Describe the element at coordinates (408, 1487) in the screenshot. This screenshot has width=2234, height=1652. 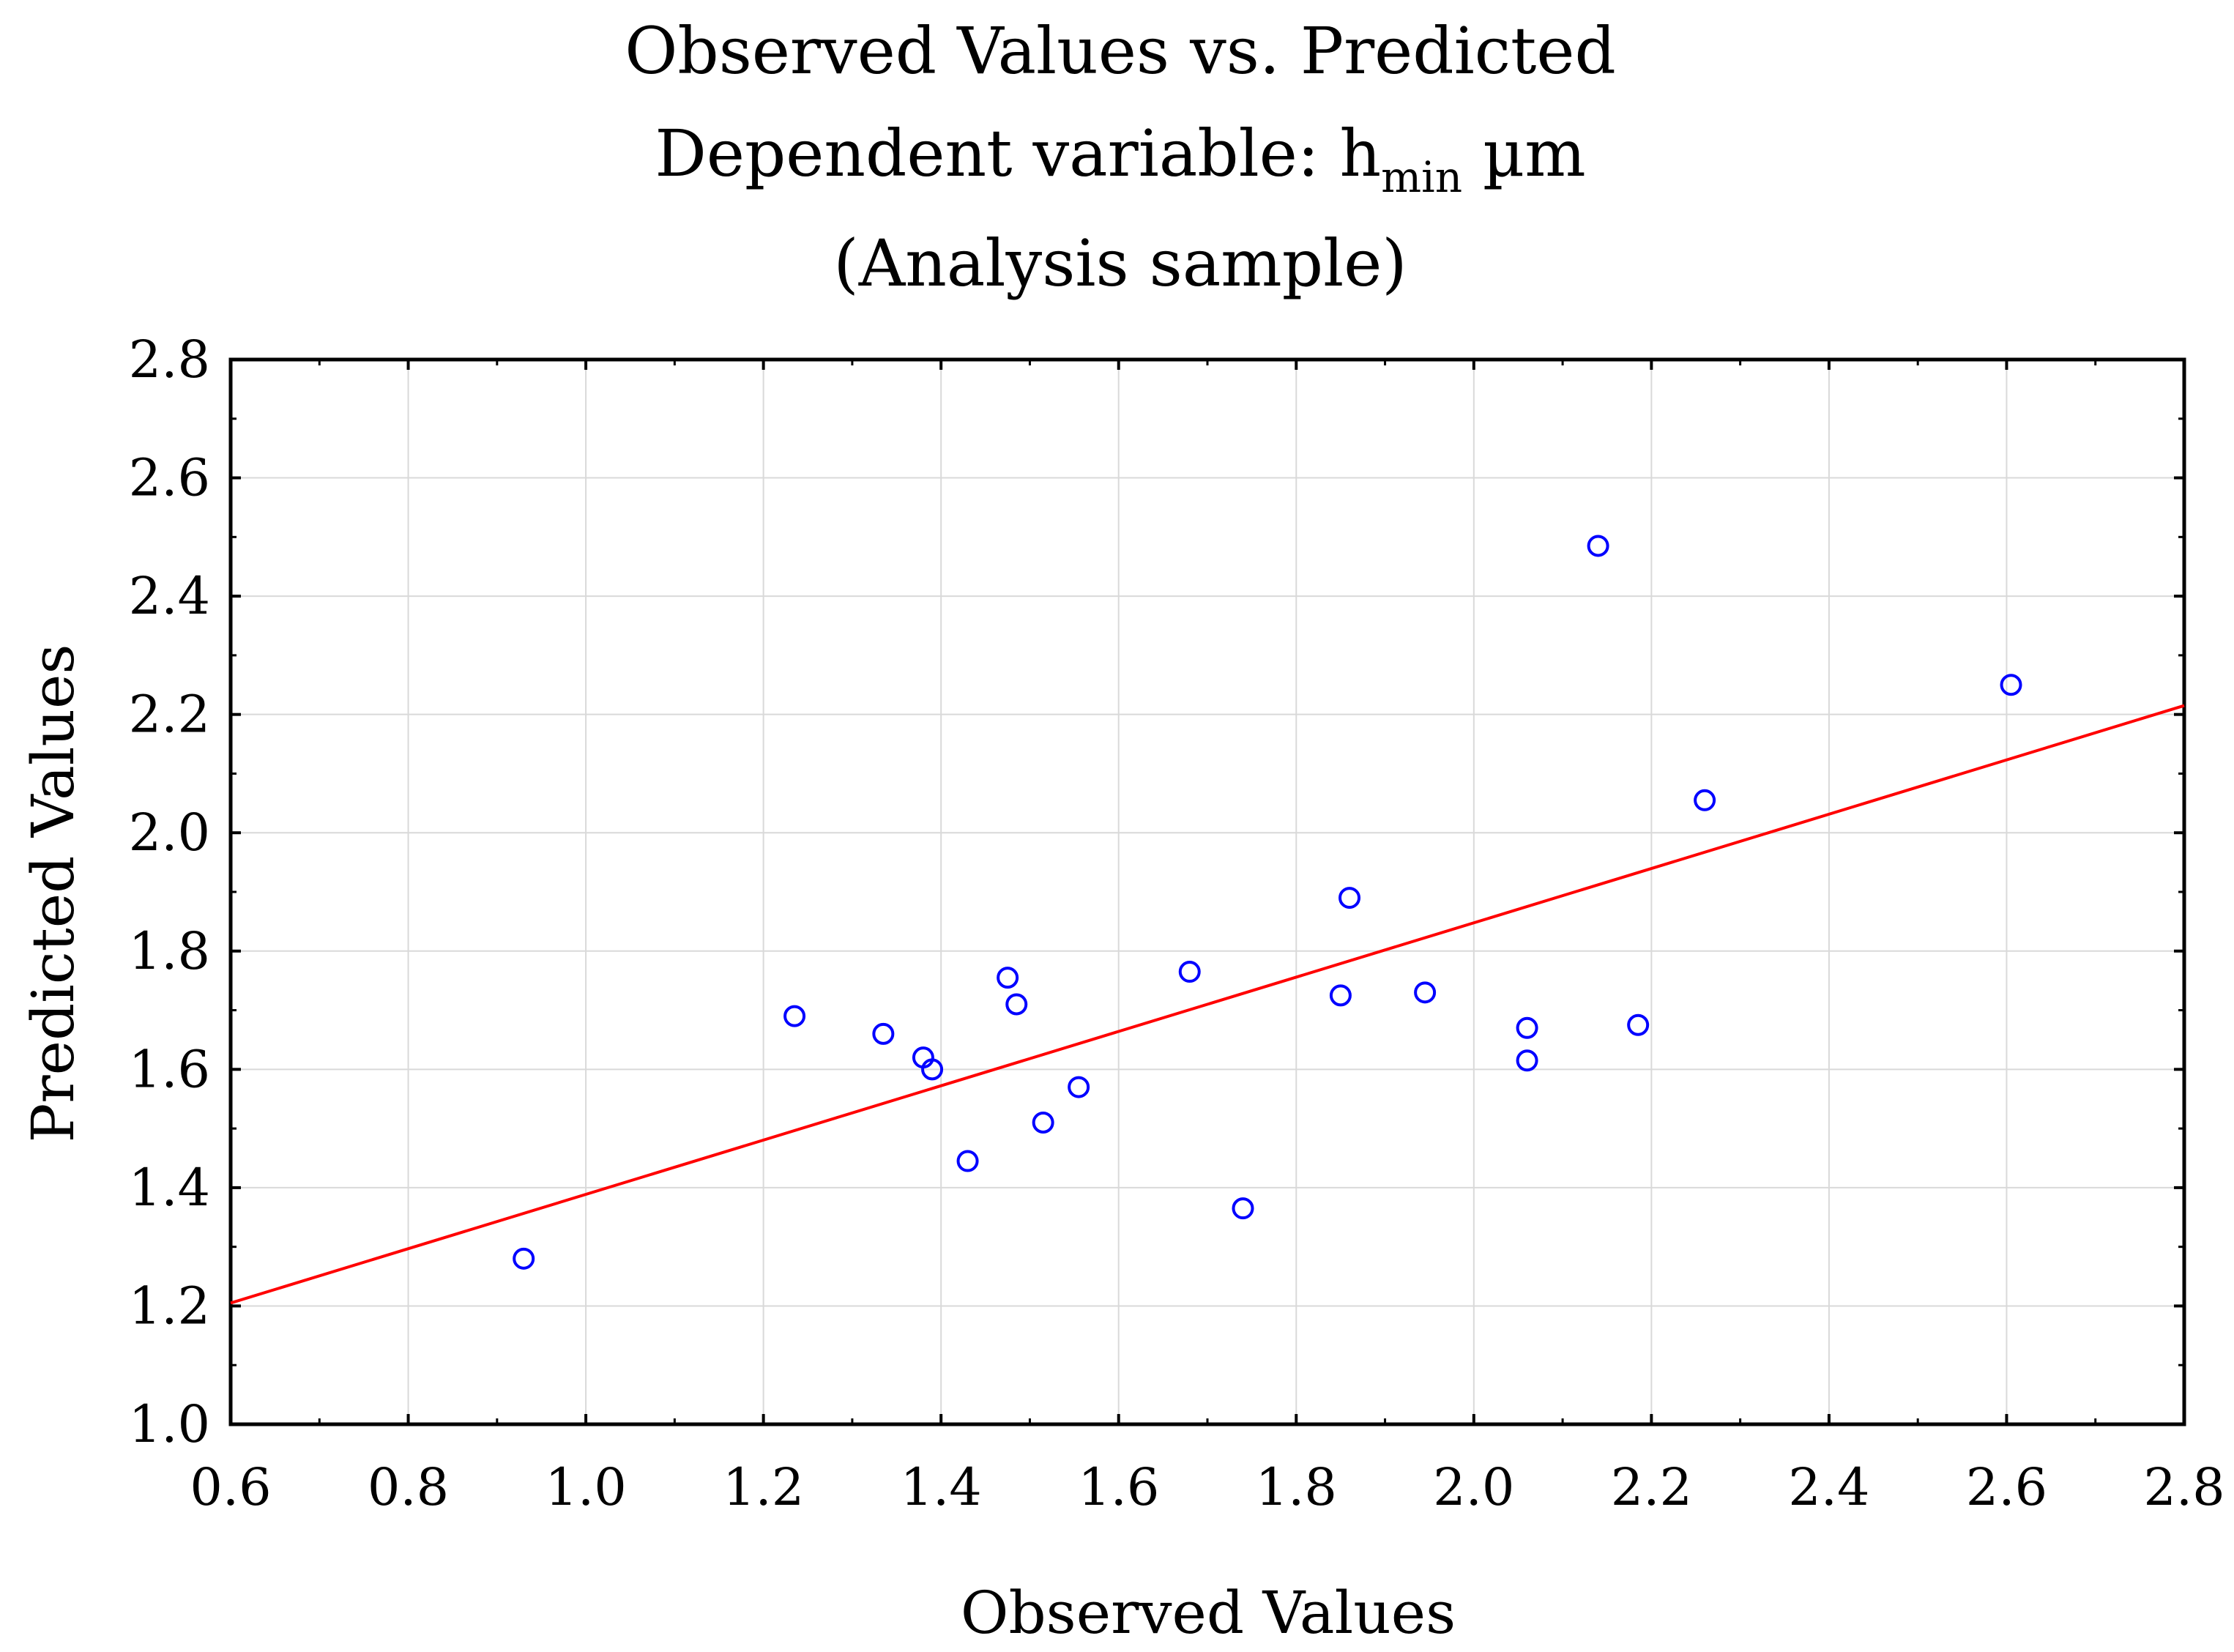
I see `x-tick-label: 0.8` at that location.